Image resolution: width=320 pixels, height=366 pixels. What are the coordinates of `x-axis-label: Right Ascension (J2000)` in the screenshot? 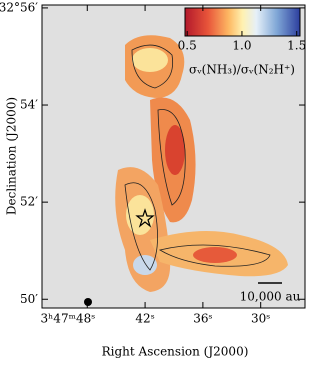 It's located at (175, 352).